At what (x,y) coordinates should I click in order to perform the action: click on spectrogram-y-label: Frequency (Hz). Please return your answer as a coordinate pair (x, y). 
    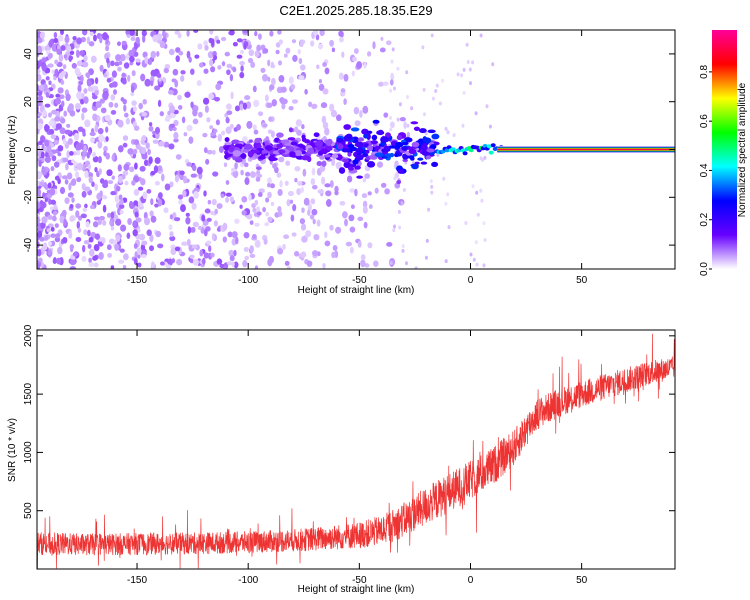
    Looking at the image, I should click on (12, 150).